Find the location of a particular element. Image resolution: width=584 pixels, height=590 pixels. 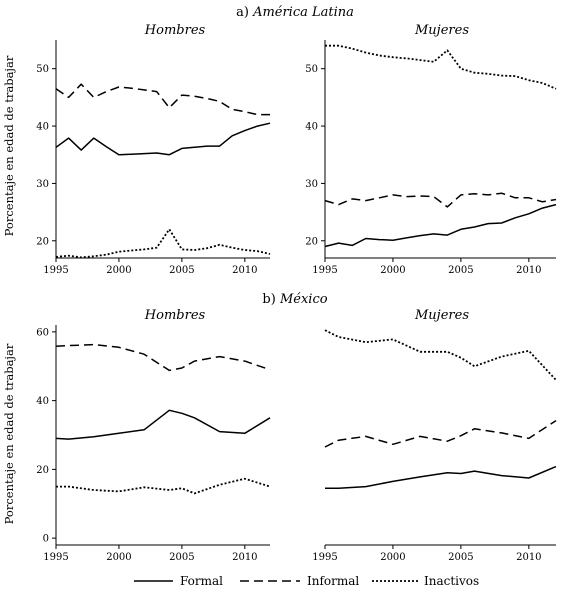

section-title-mexico: b) México is located at coordinates (294, 299).